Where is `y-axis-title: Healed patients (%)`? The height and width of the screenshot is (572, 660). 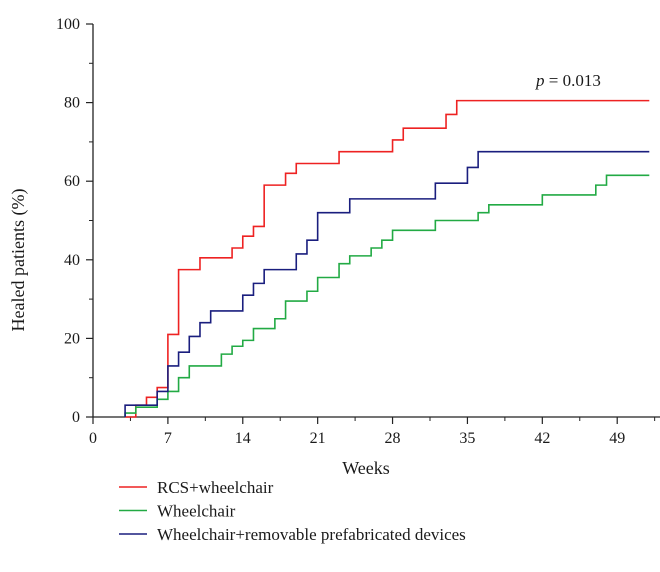 y-axis-title: Healed patients (%) is located at coordinates (18, 260).